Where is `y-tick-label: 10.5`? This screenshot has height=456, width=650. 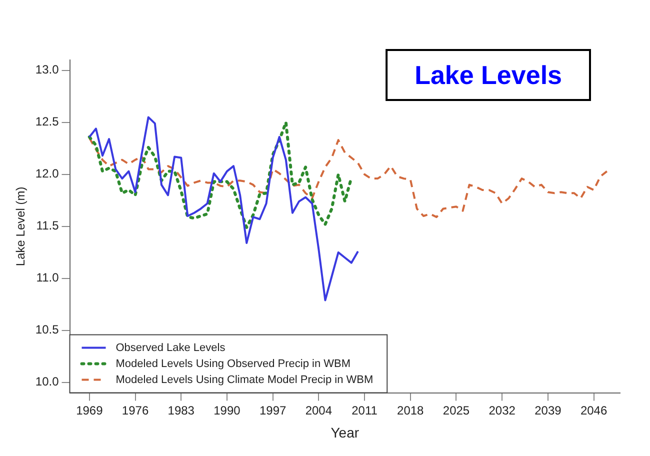
y-tick-label: 10.5 is located at coordinates (47, 329).